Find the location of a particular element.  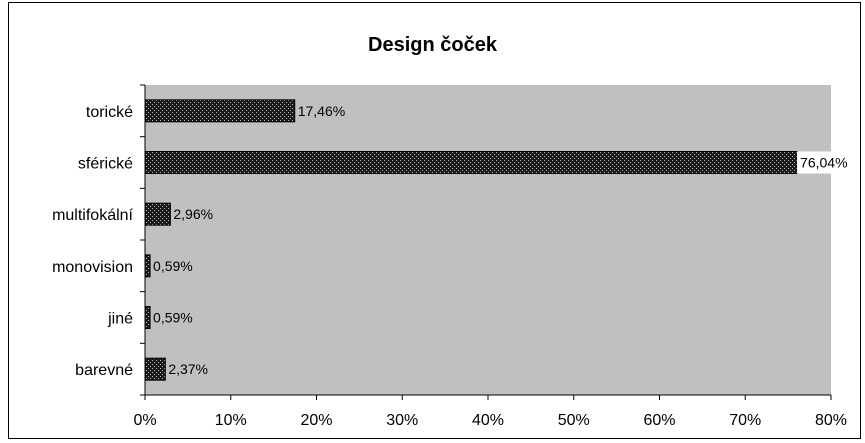

category-label: sférické is located at coordinates (105, 164).